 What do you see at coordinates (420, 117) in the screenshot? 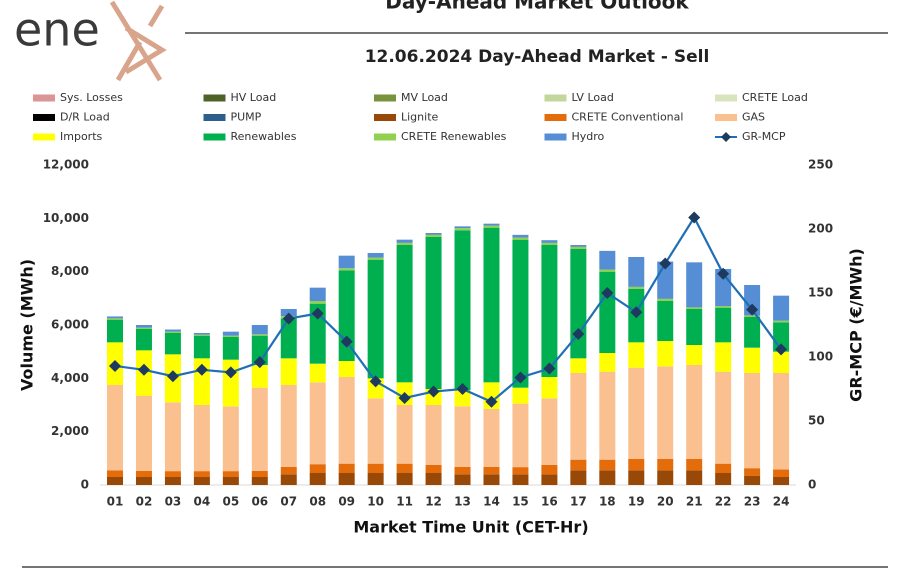
I see `legend-label: Lignite` at bounding box center [420, 117].